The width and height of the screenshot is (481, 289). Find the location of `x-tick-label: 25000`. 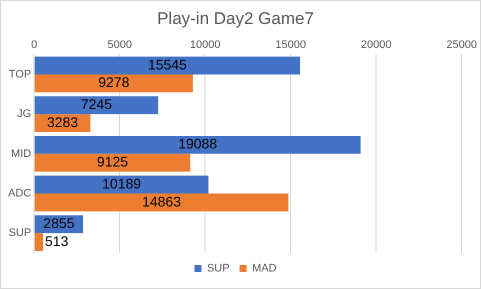

x-tick-label: 25000 is located at coordinates (462, 45).